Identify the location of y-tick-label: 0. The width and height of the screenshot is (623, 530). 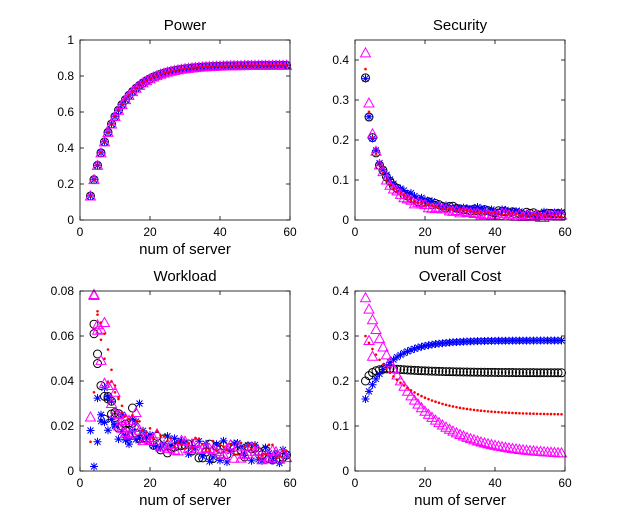
(345, 471).